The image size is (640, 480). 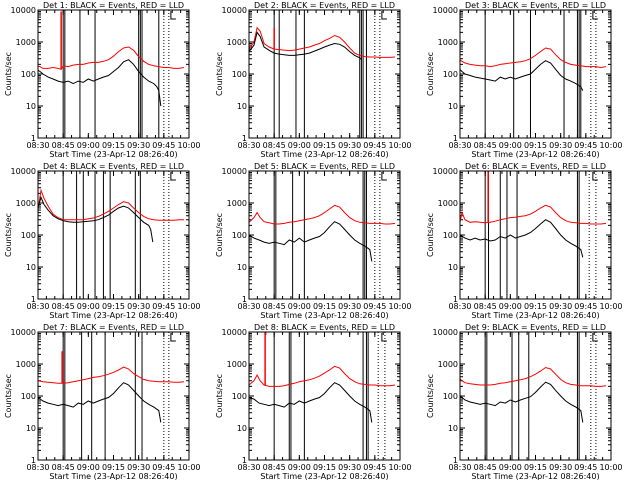 I want to click on panel-title: Det 2: BLACK = Events, RED = LLD, so click(x=324, y=5).